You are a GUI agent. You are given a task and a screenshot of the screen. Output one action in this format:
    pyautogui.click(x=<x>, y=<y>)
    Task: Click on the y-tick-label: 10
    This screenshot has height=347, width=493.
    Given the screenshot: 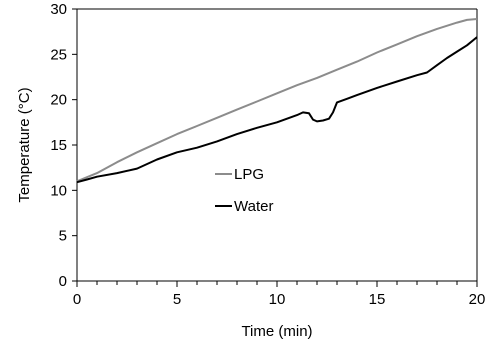 What is the action you would take?
    pyautogui.click(x=58, y=190)
    